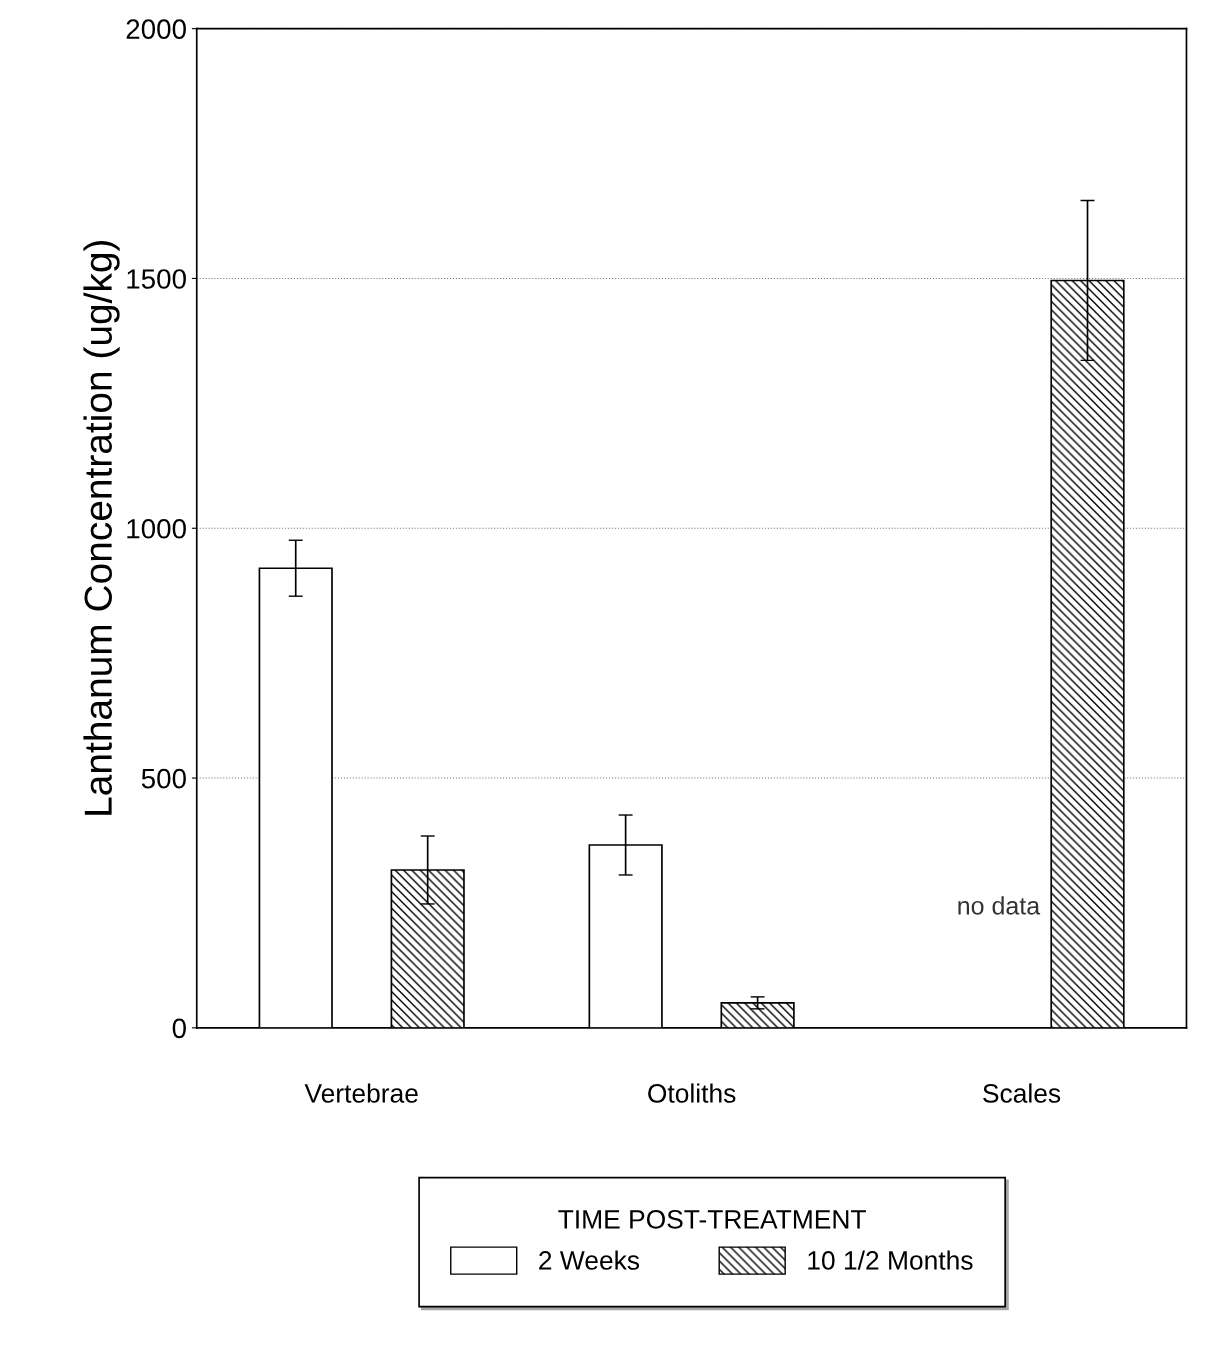 Image resolution: width=1207 pixels, height=1365 pixels. Describe the element at coordinates (999, 905) in the screenshot. I see `annotation: no data` at that location.